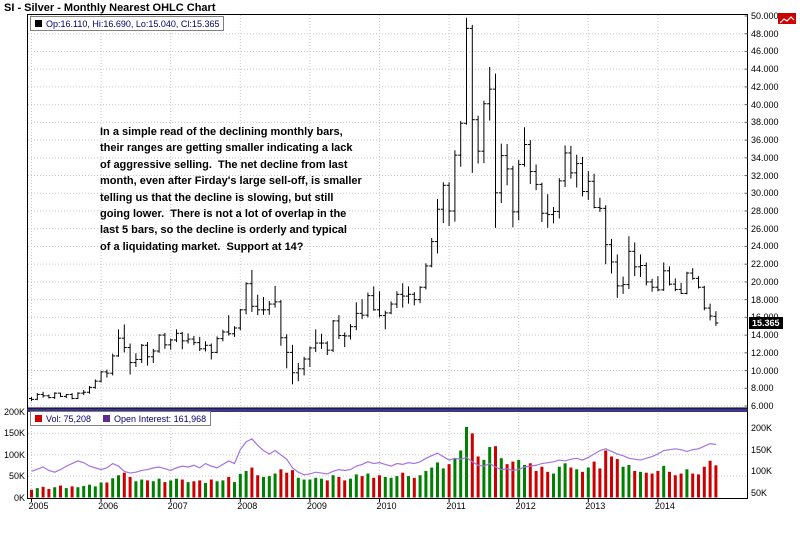  Describe the element at coordinates (765, 104) in the screenshot. I see `price-tick-label: 40.000` at that location.